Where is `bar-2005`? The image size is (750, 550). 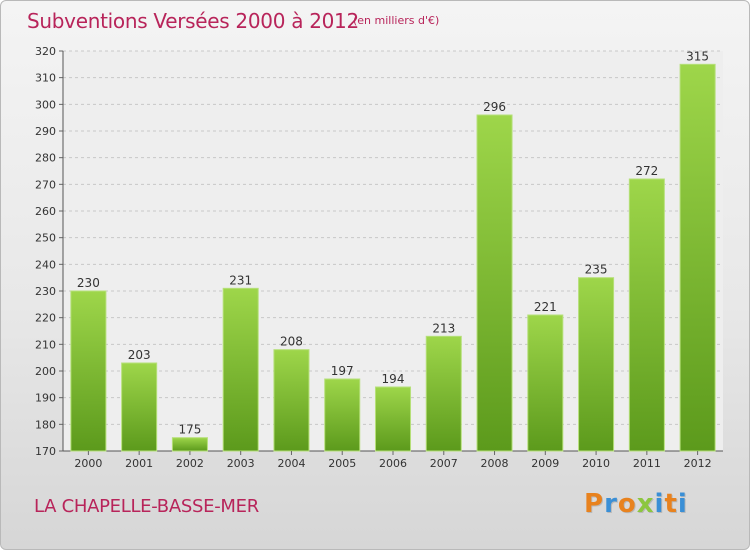
bar-2005 is located at coordinates (342, 415).